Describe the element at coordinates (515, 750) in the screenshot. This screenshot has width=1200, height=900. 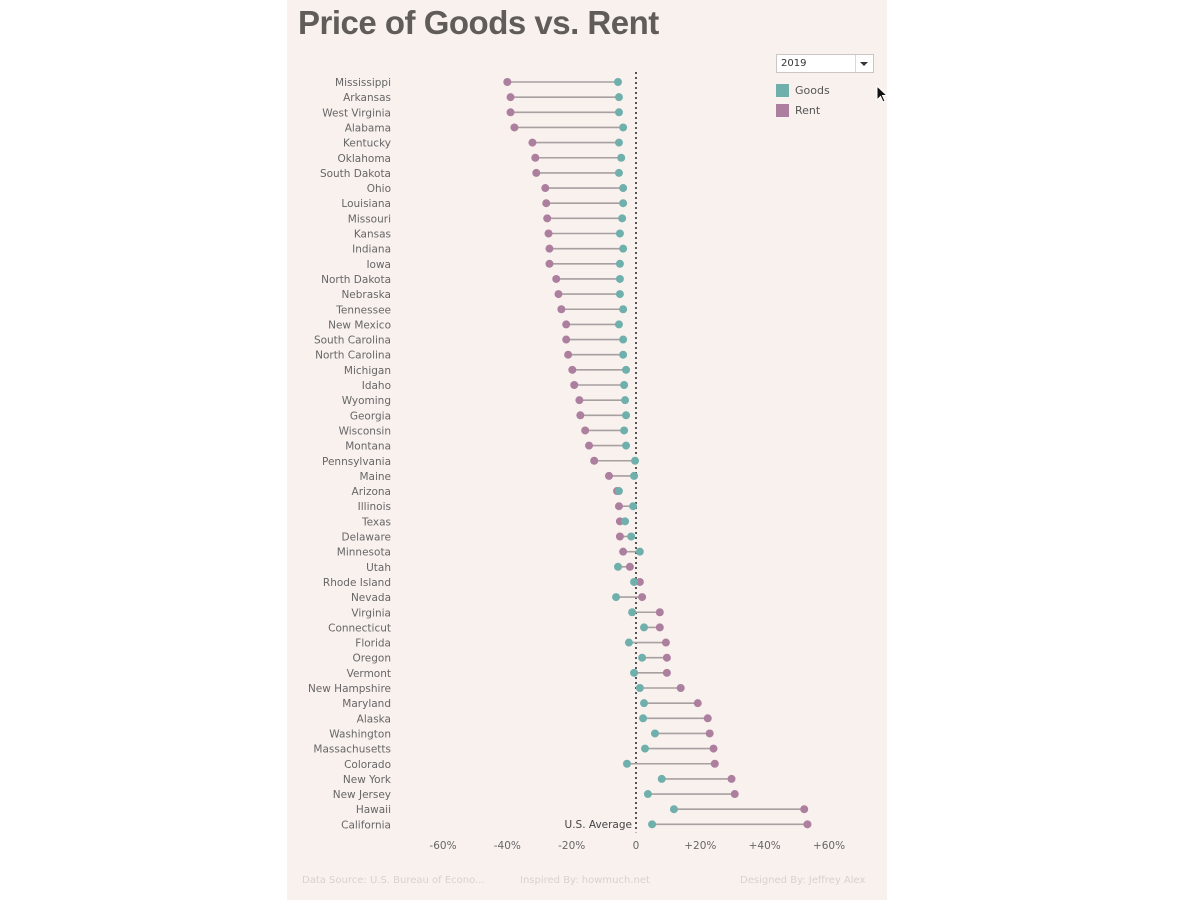
I see `state-row: Massachusetts` at that location.